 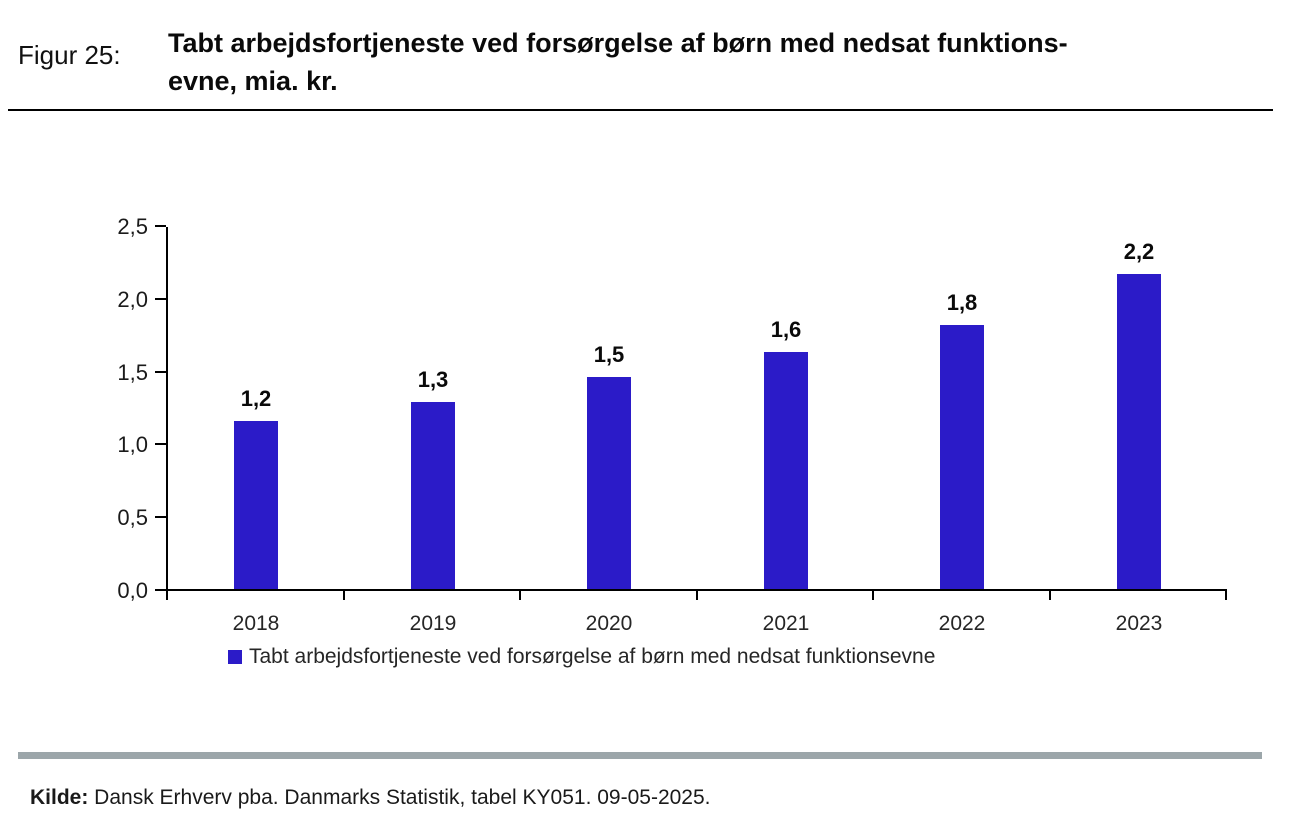 I want to click on bar-2018, so click(x=256, y=505).